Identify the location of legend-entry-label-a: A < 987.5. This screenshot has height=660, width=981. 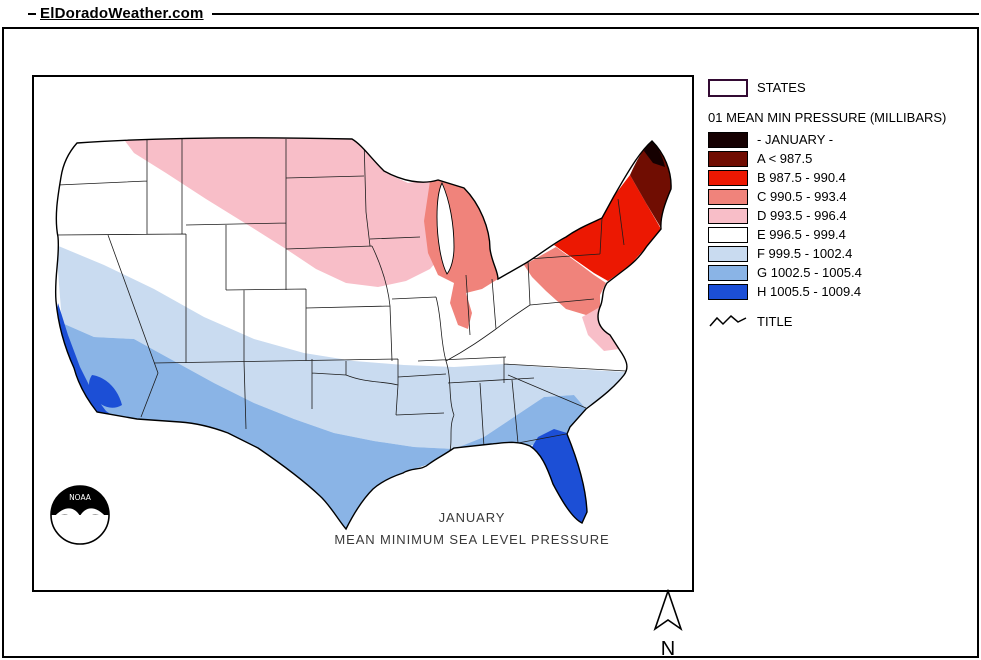
(785, 158).